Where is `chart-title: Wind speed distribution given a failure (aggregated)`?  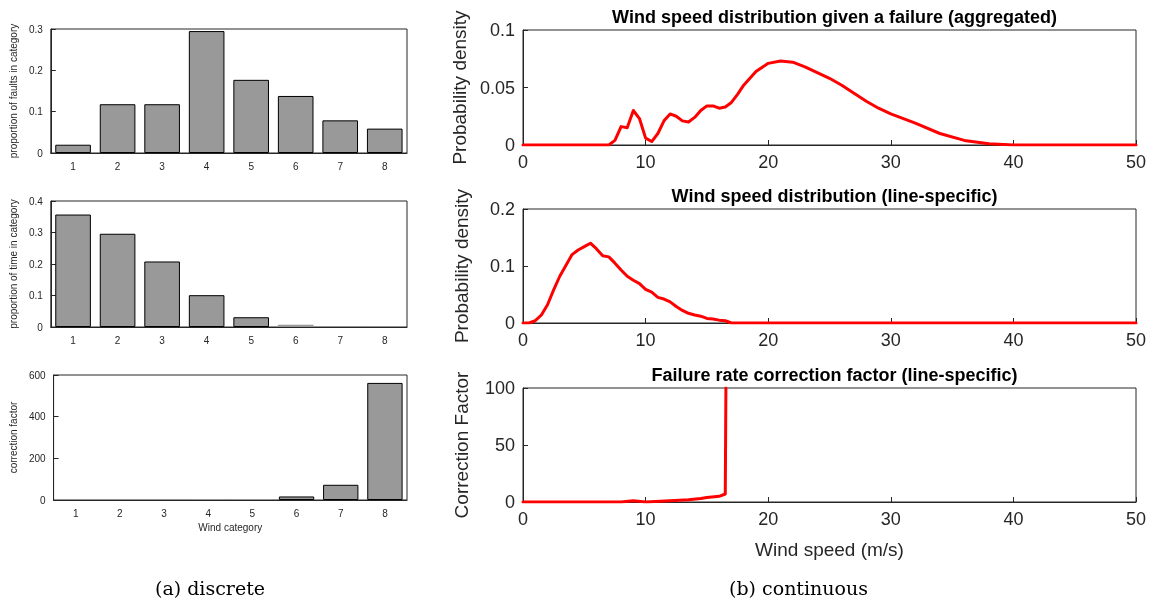
chart-title: Wind speed distribution given a failure (aggregated) is located at coordinates (834, 17).